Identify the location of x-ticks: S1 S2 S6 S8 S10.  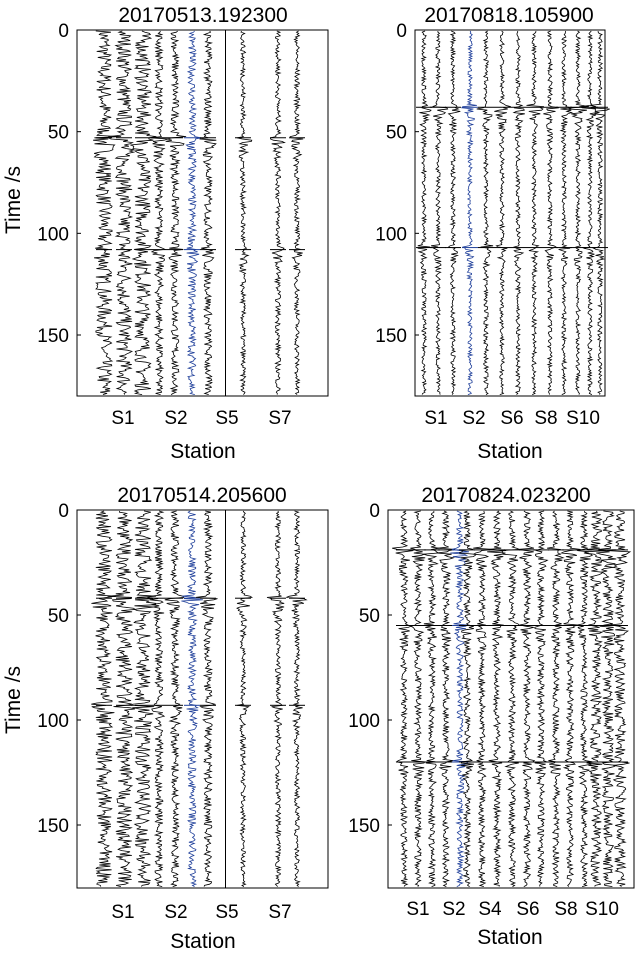
(512, 418).